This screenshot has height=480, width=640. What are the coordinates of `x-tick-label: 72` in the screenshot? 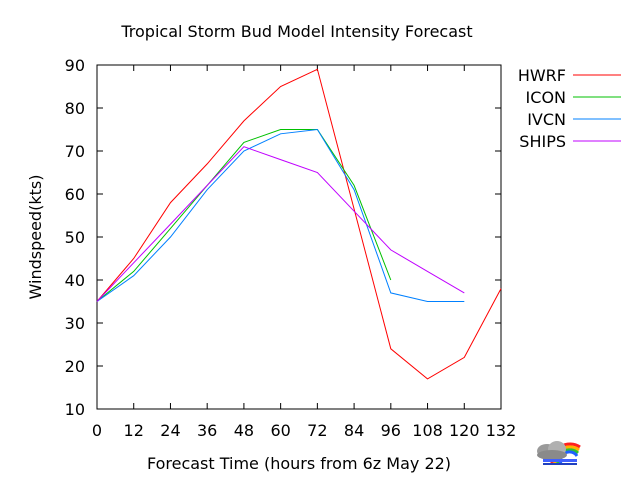 It's located at (317, 430).